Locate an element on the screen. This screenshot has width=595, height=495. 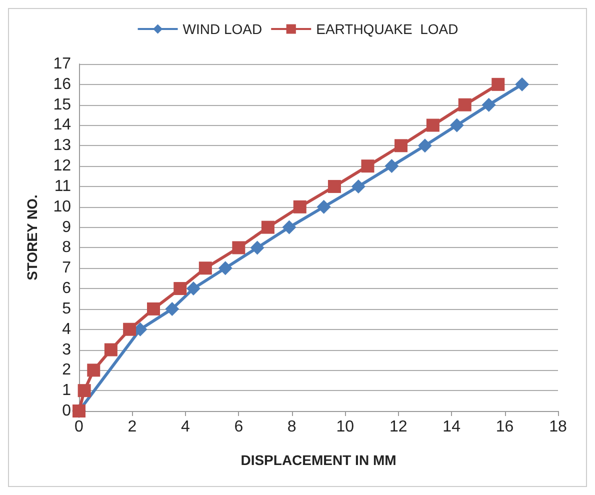
x-tick-label: 4 is located at coordinates (185, 427).